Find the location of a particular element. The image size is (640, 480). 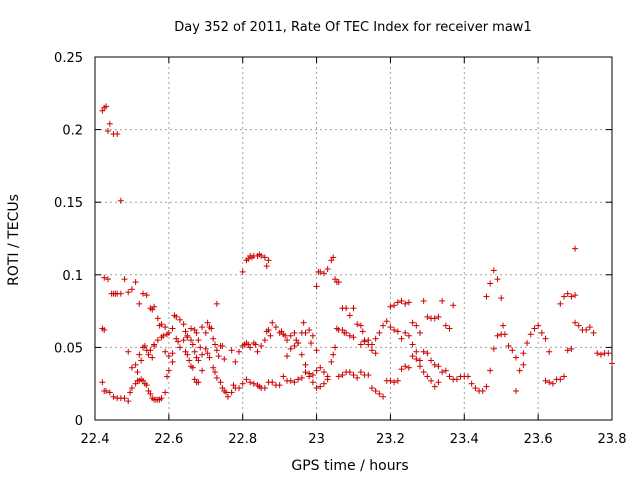

y-tick-label: 0.15 is located at coordinates (68, 203).